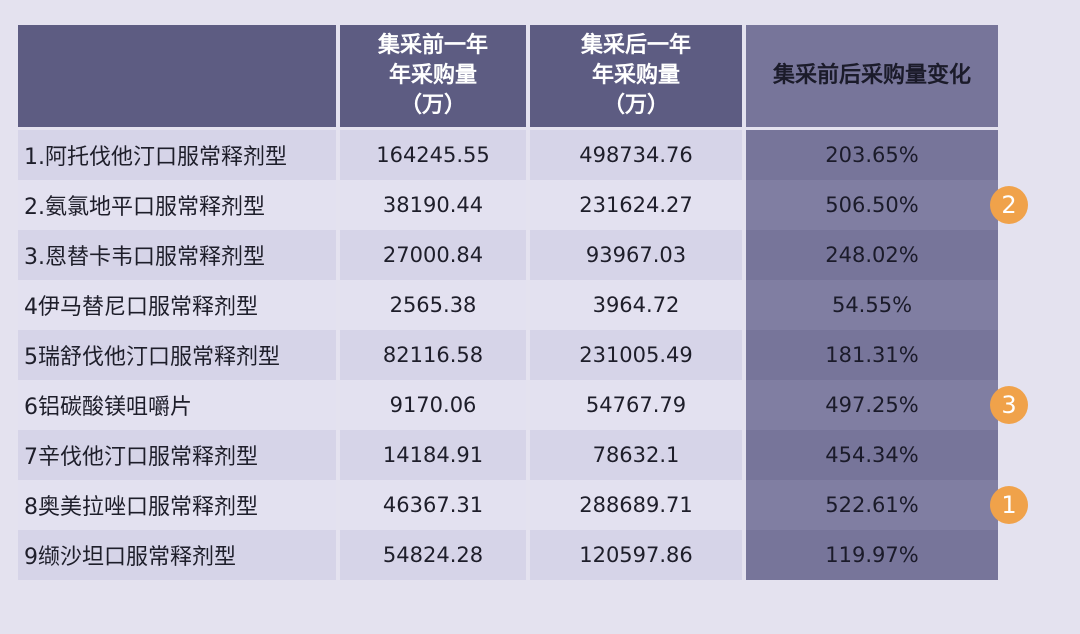  Describe the element at coordinates (872, 76) in the screenshot. I see `header-cell-change: 集采前后采购量变化` at that location.